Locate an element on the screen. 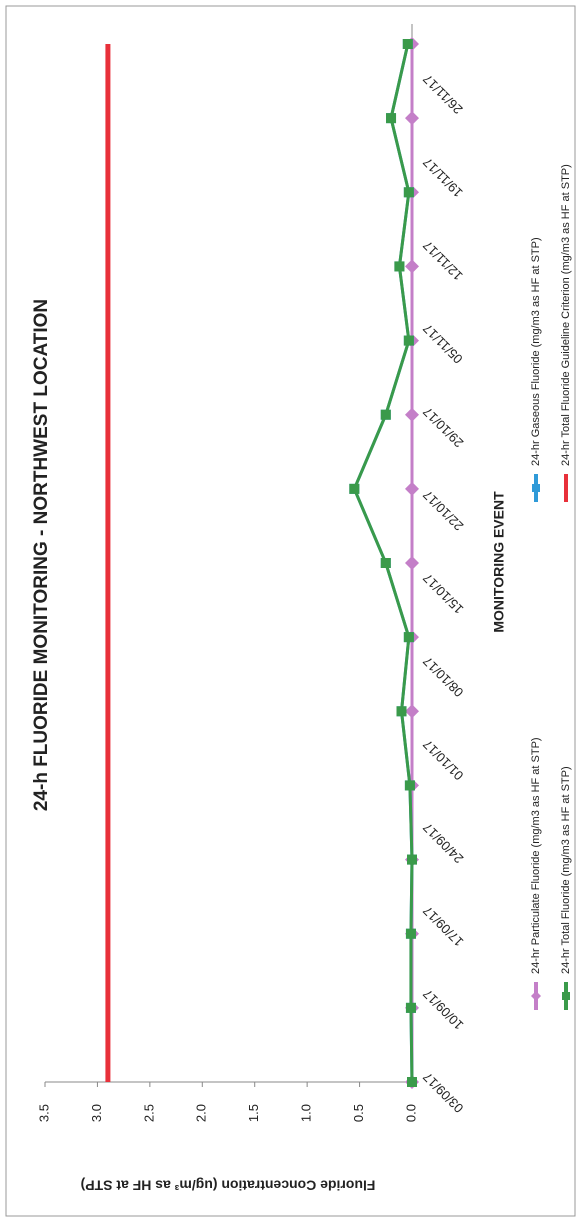 The height and width of the screenshot is (1222, 581). x-tick-label: 08/10/17 is located at coordinates (443, 677).